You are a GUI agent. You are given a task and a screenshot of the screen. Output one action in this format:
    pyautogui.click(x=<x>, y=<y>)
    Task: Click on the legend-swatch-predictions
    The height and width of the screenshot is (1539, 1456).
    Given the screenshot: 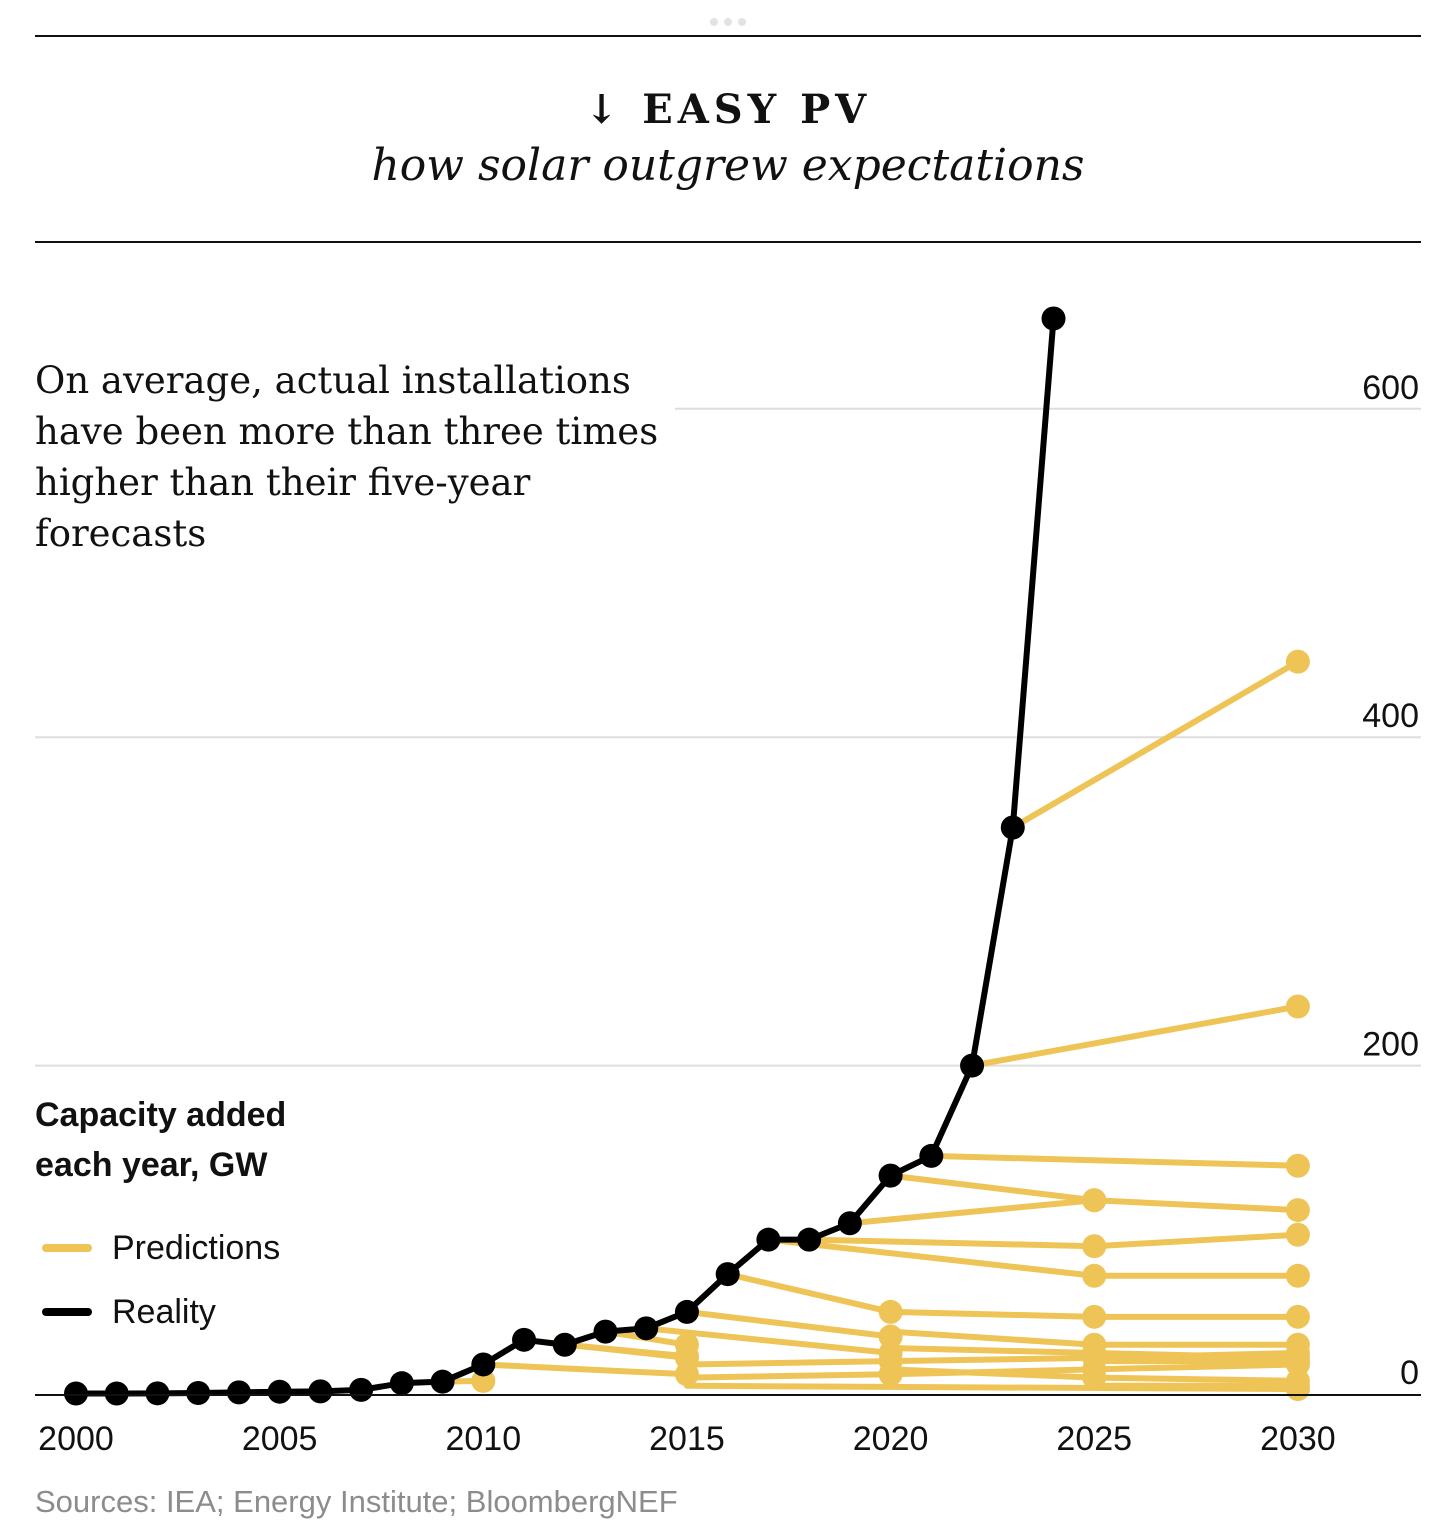 What is the action you would take?
    pyautogui.click(x=67, y=1248)
    